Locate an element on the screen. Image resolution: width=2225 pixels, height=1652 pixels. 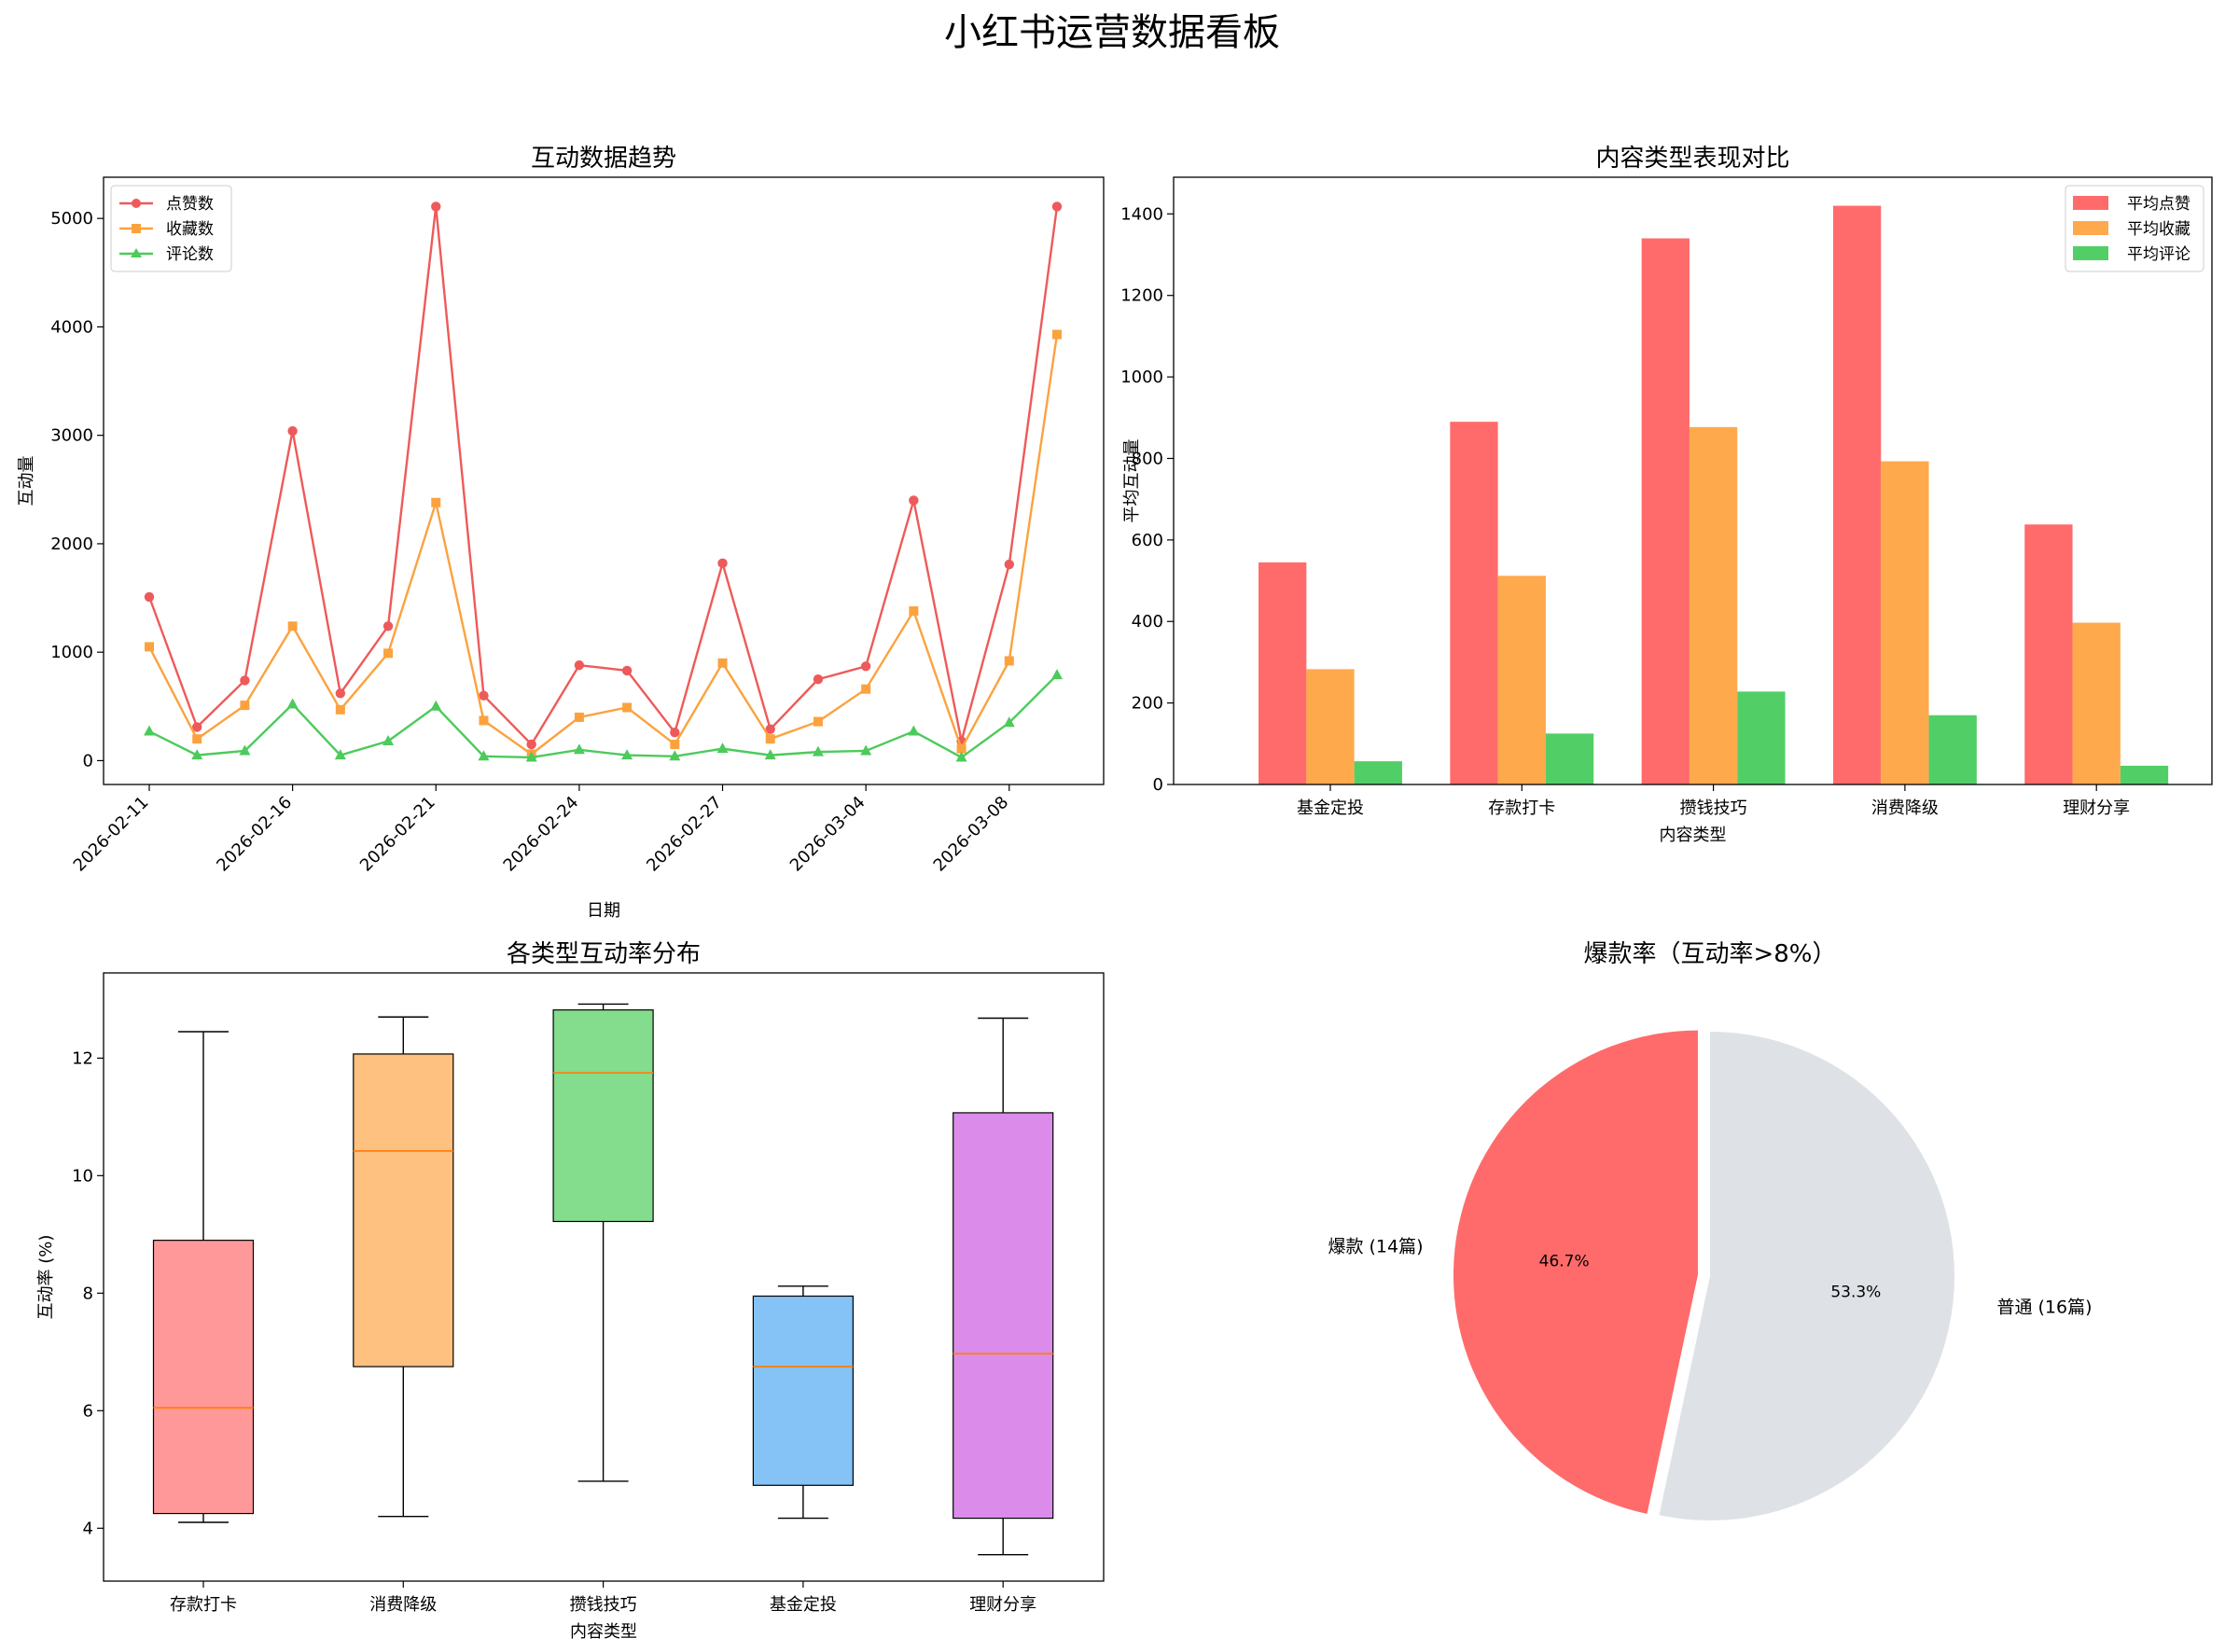
x-tick-label: 2026-03-04 is located at coordinates (827, 834).